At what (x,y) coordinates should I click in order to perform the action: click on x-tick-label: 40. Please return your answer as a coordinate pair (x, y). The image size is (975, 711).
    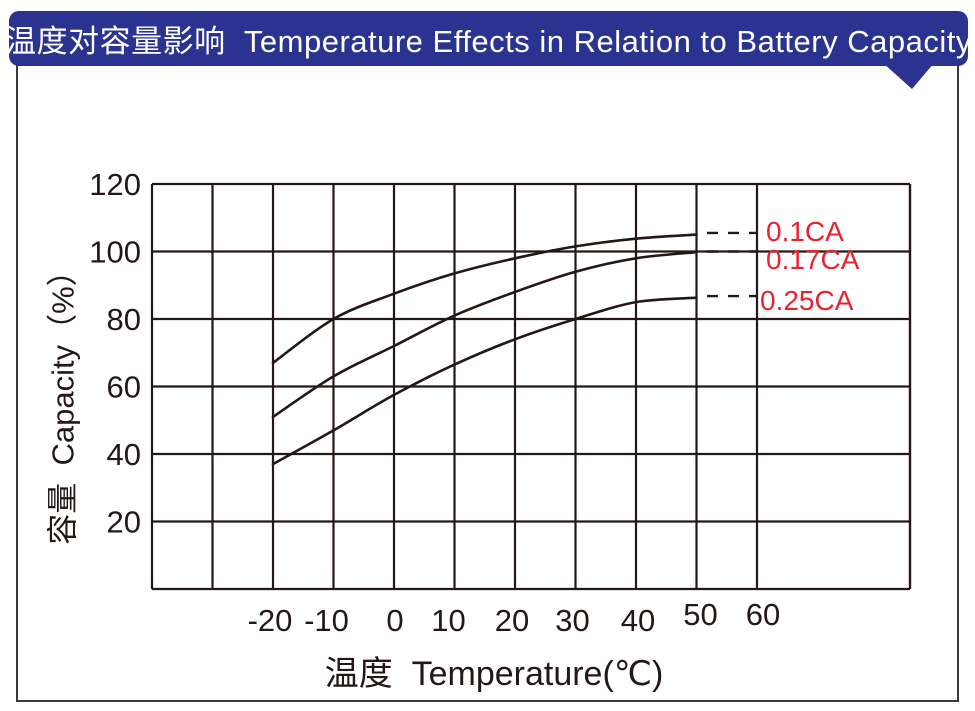
    Looking at the image, I should click on (638, 620).